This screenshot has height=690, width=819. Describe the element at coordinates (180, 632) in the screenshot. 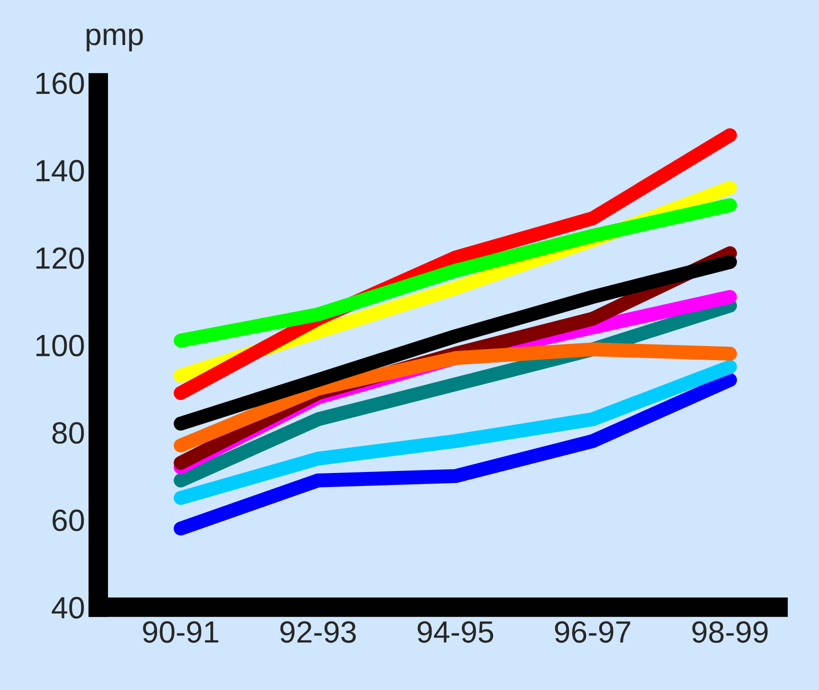

I see `x-tick-label: 90-91` at that location.